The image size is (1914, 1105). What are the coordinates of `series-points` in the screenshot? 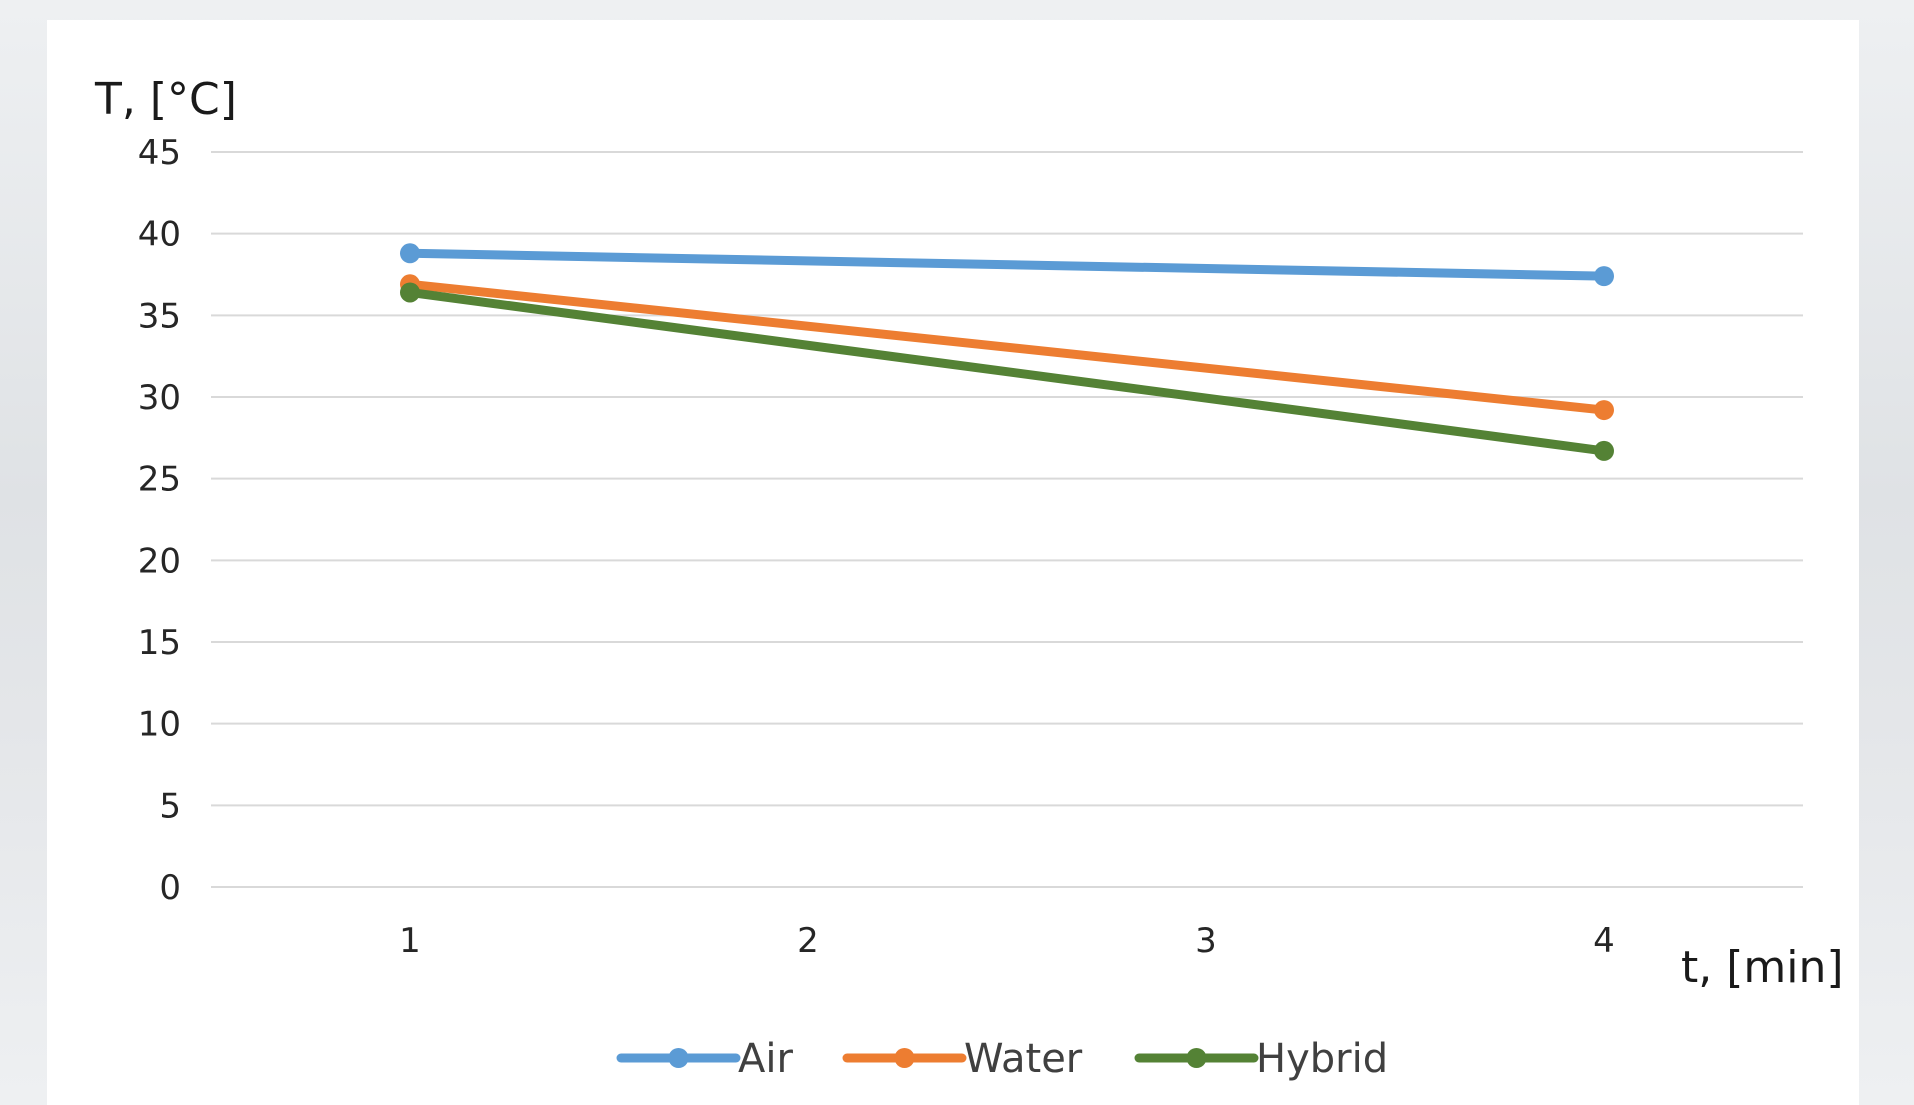 It's located at (1007, 352).